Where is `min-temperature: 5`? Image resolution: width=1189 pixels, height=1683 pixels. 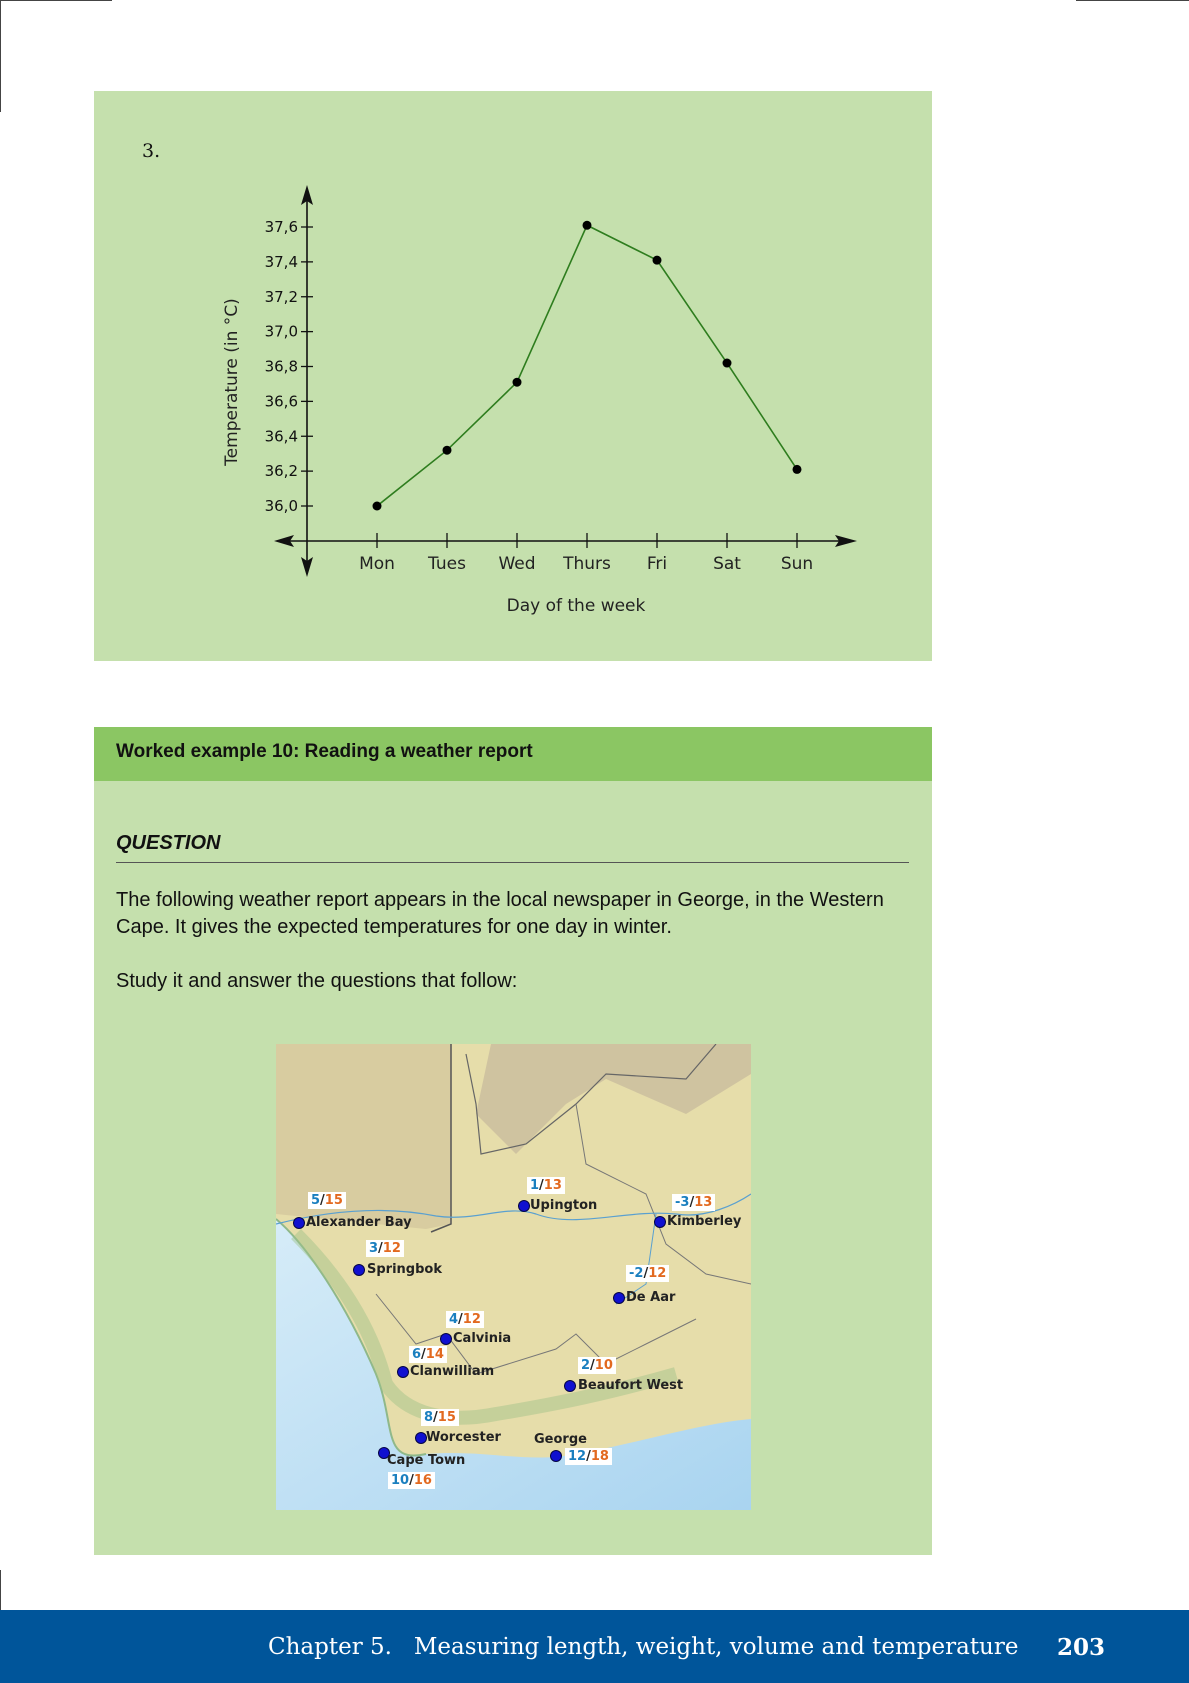
min-temperature: 5 is located at coordinates (316, 1200).